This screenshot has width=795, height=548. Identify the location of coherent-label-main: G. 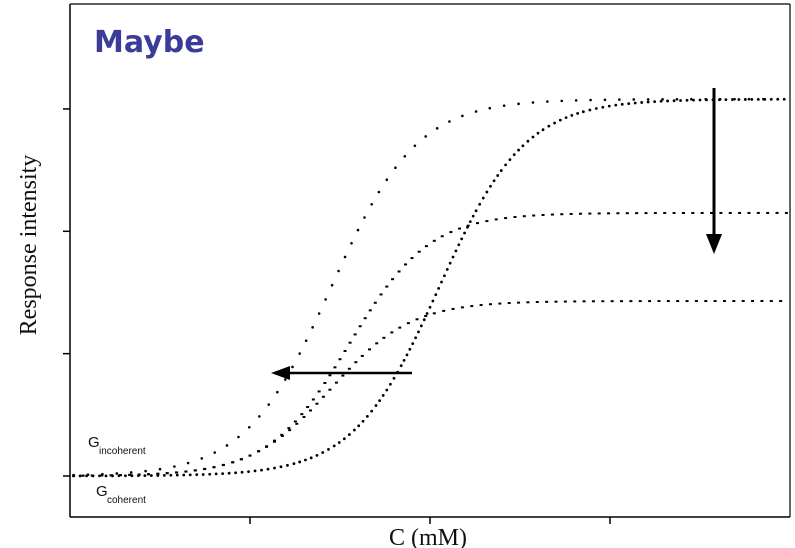
(102, 491).